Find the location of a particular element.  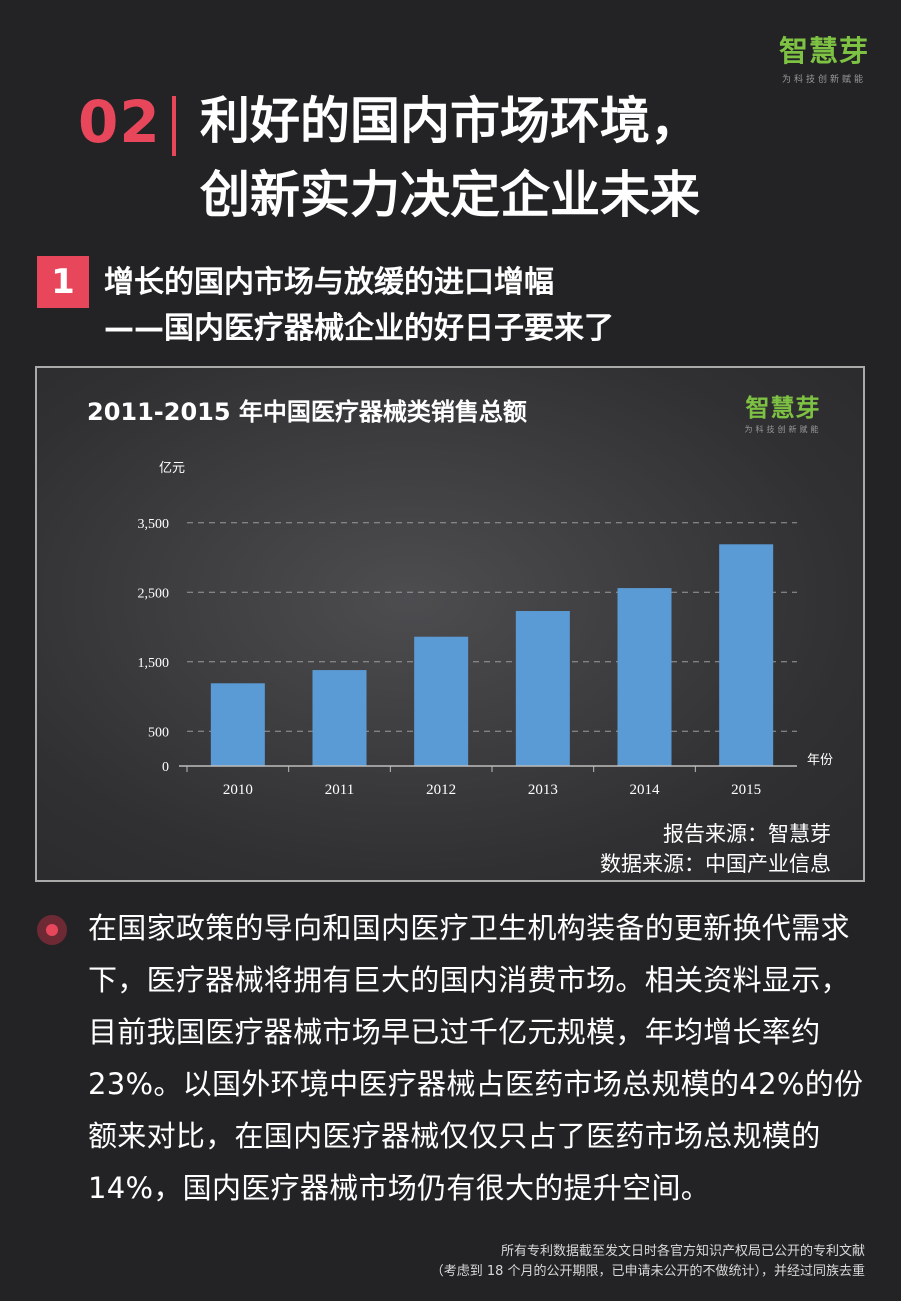

subsection-number-badge: 1 is located at coordinates (63, 282).